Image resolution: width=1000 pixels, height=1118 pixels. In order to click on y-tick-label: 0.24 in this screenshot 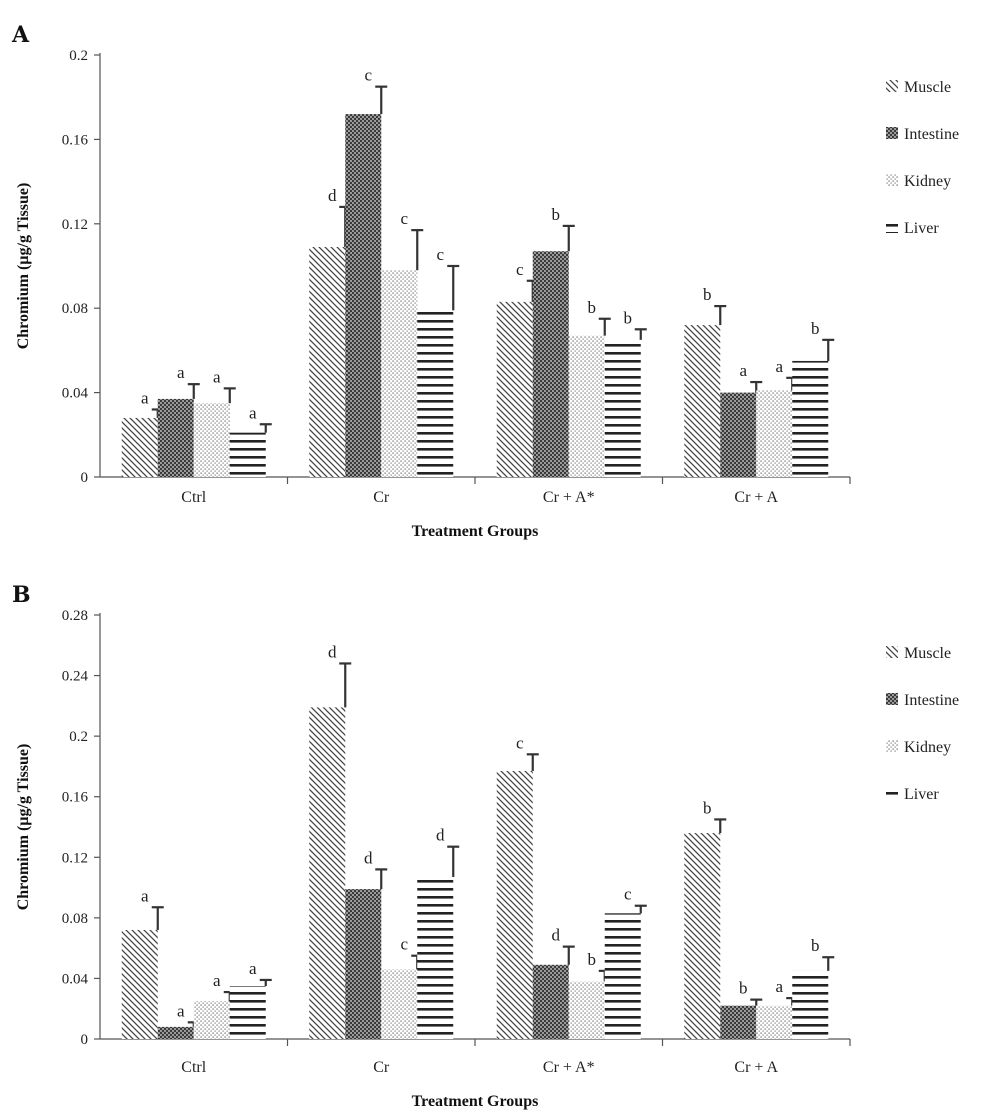, I will do `click(75, 677)`.